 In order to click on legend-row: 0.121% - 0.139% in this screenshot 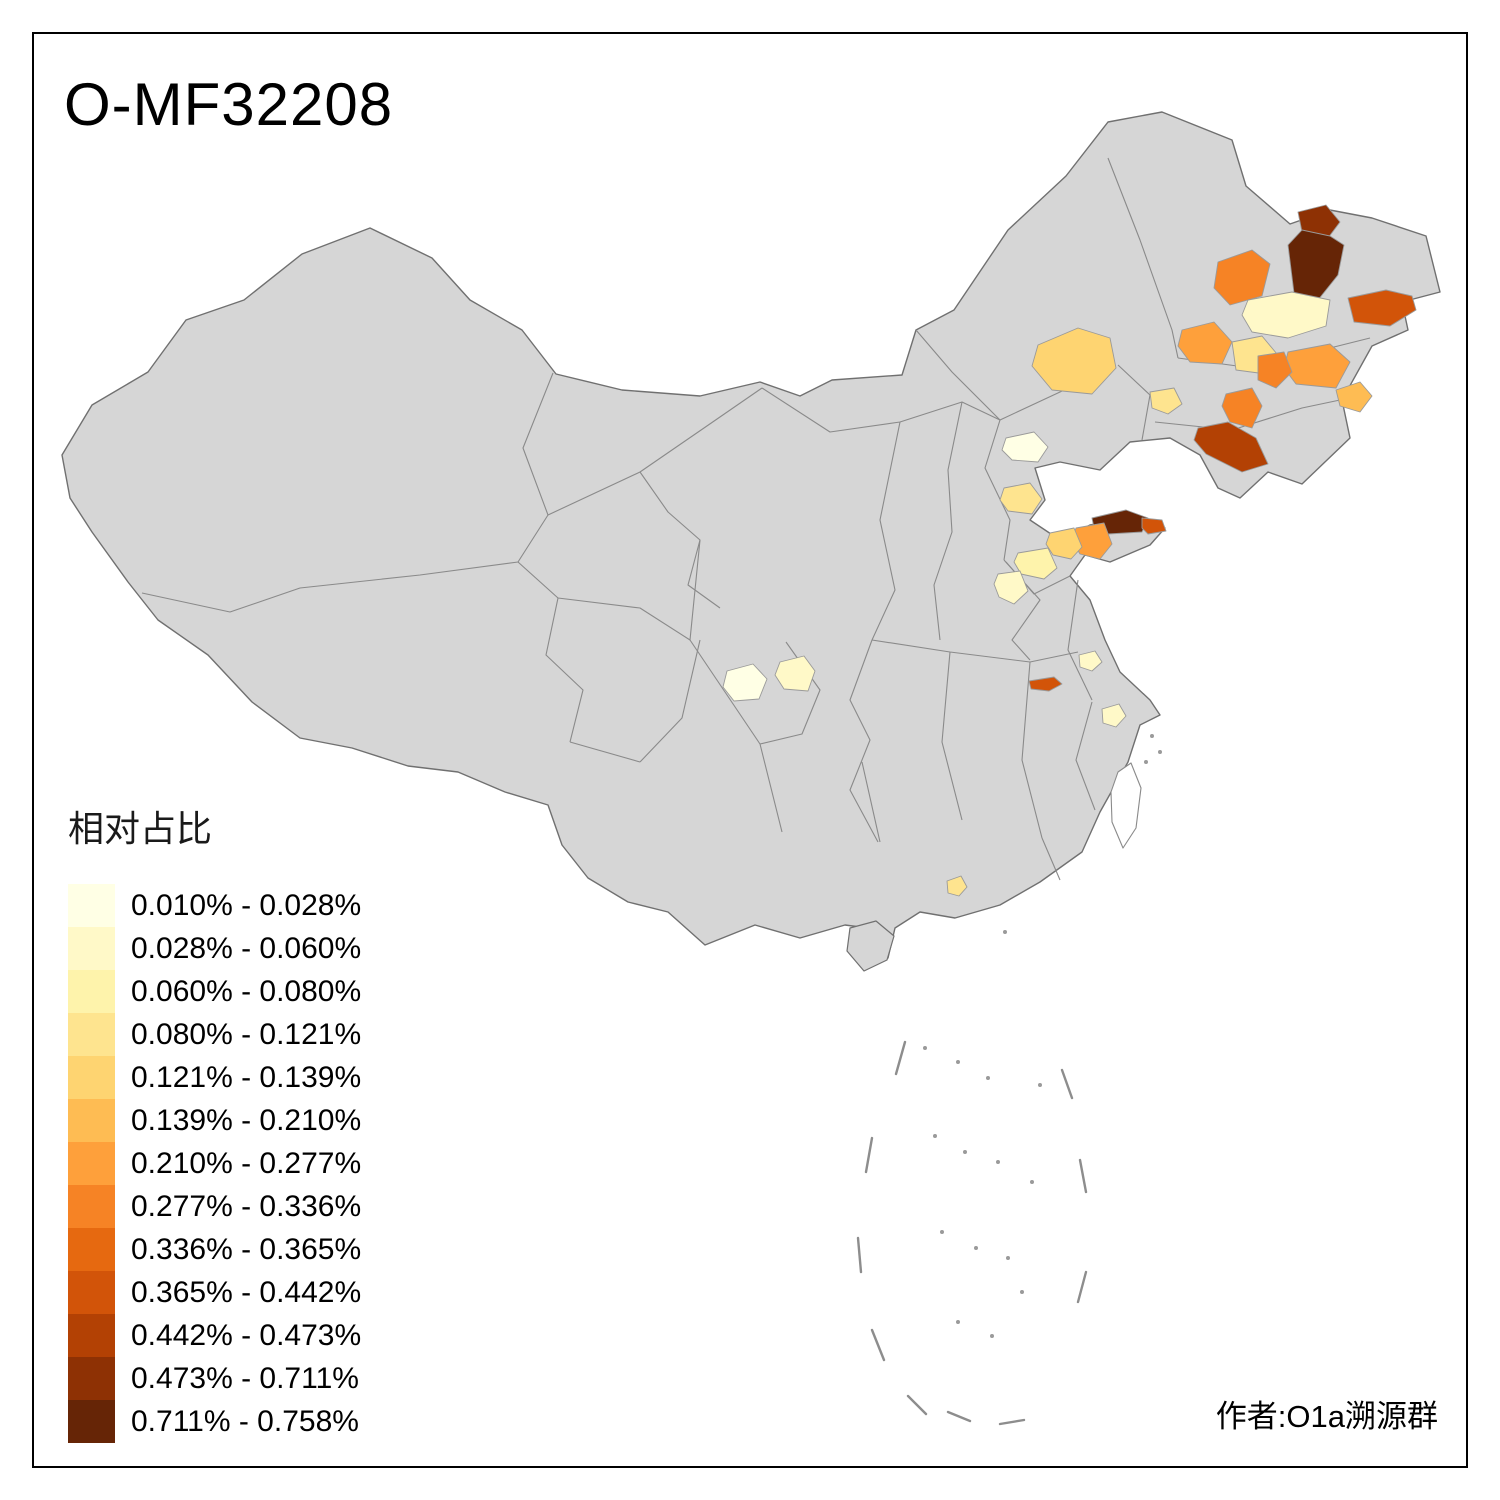, I will do `click(214, 1077)`.